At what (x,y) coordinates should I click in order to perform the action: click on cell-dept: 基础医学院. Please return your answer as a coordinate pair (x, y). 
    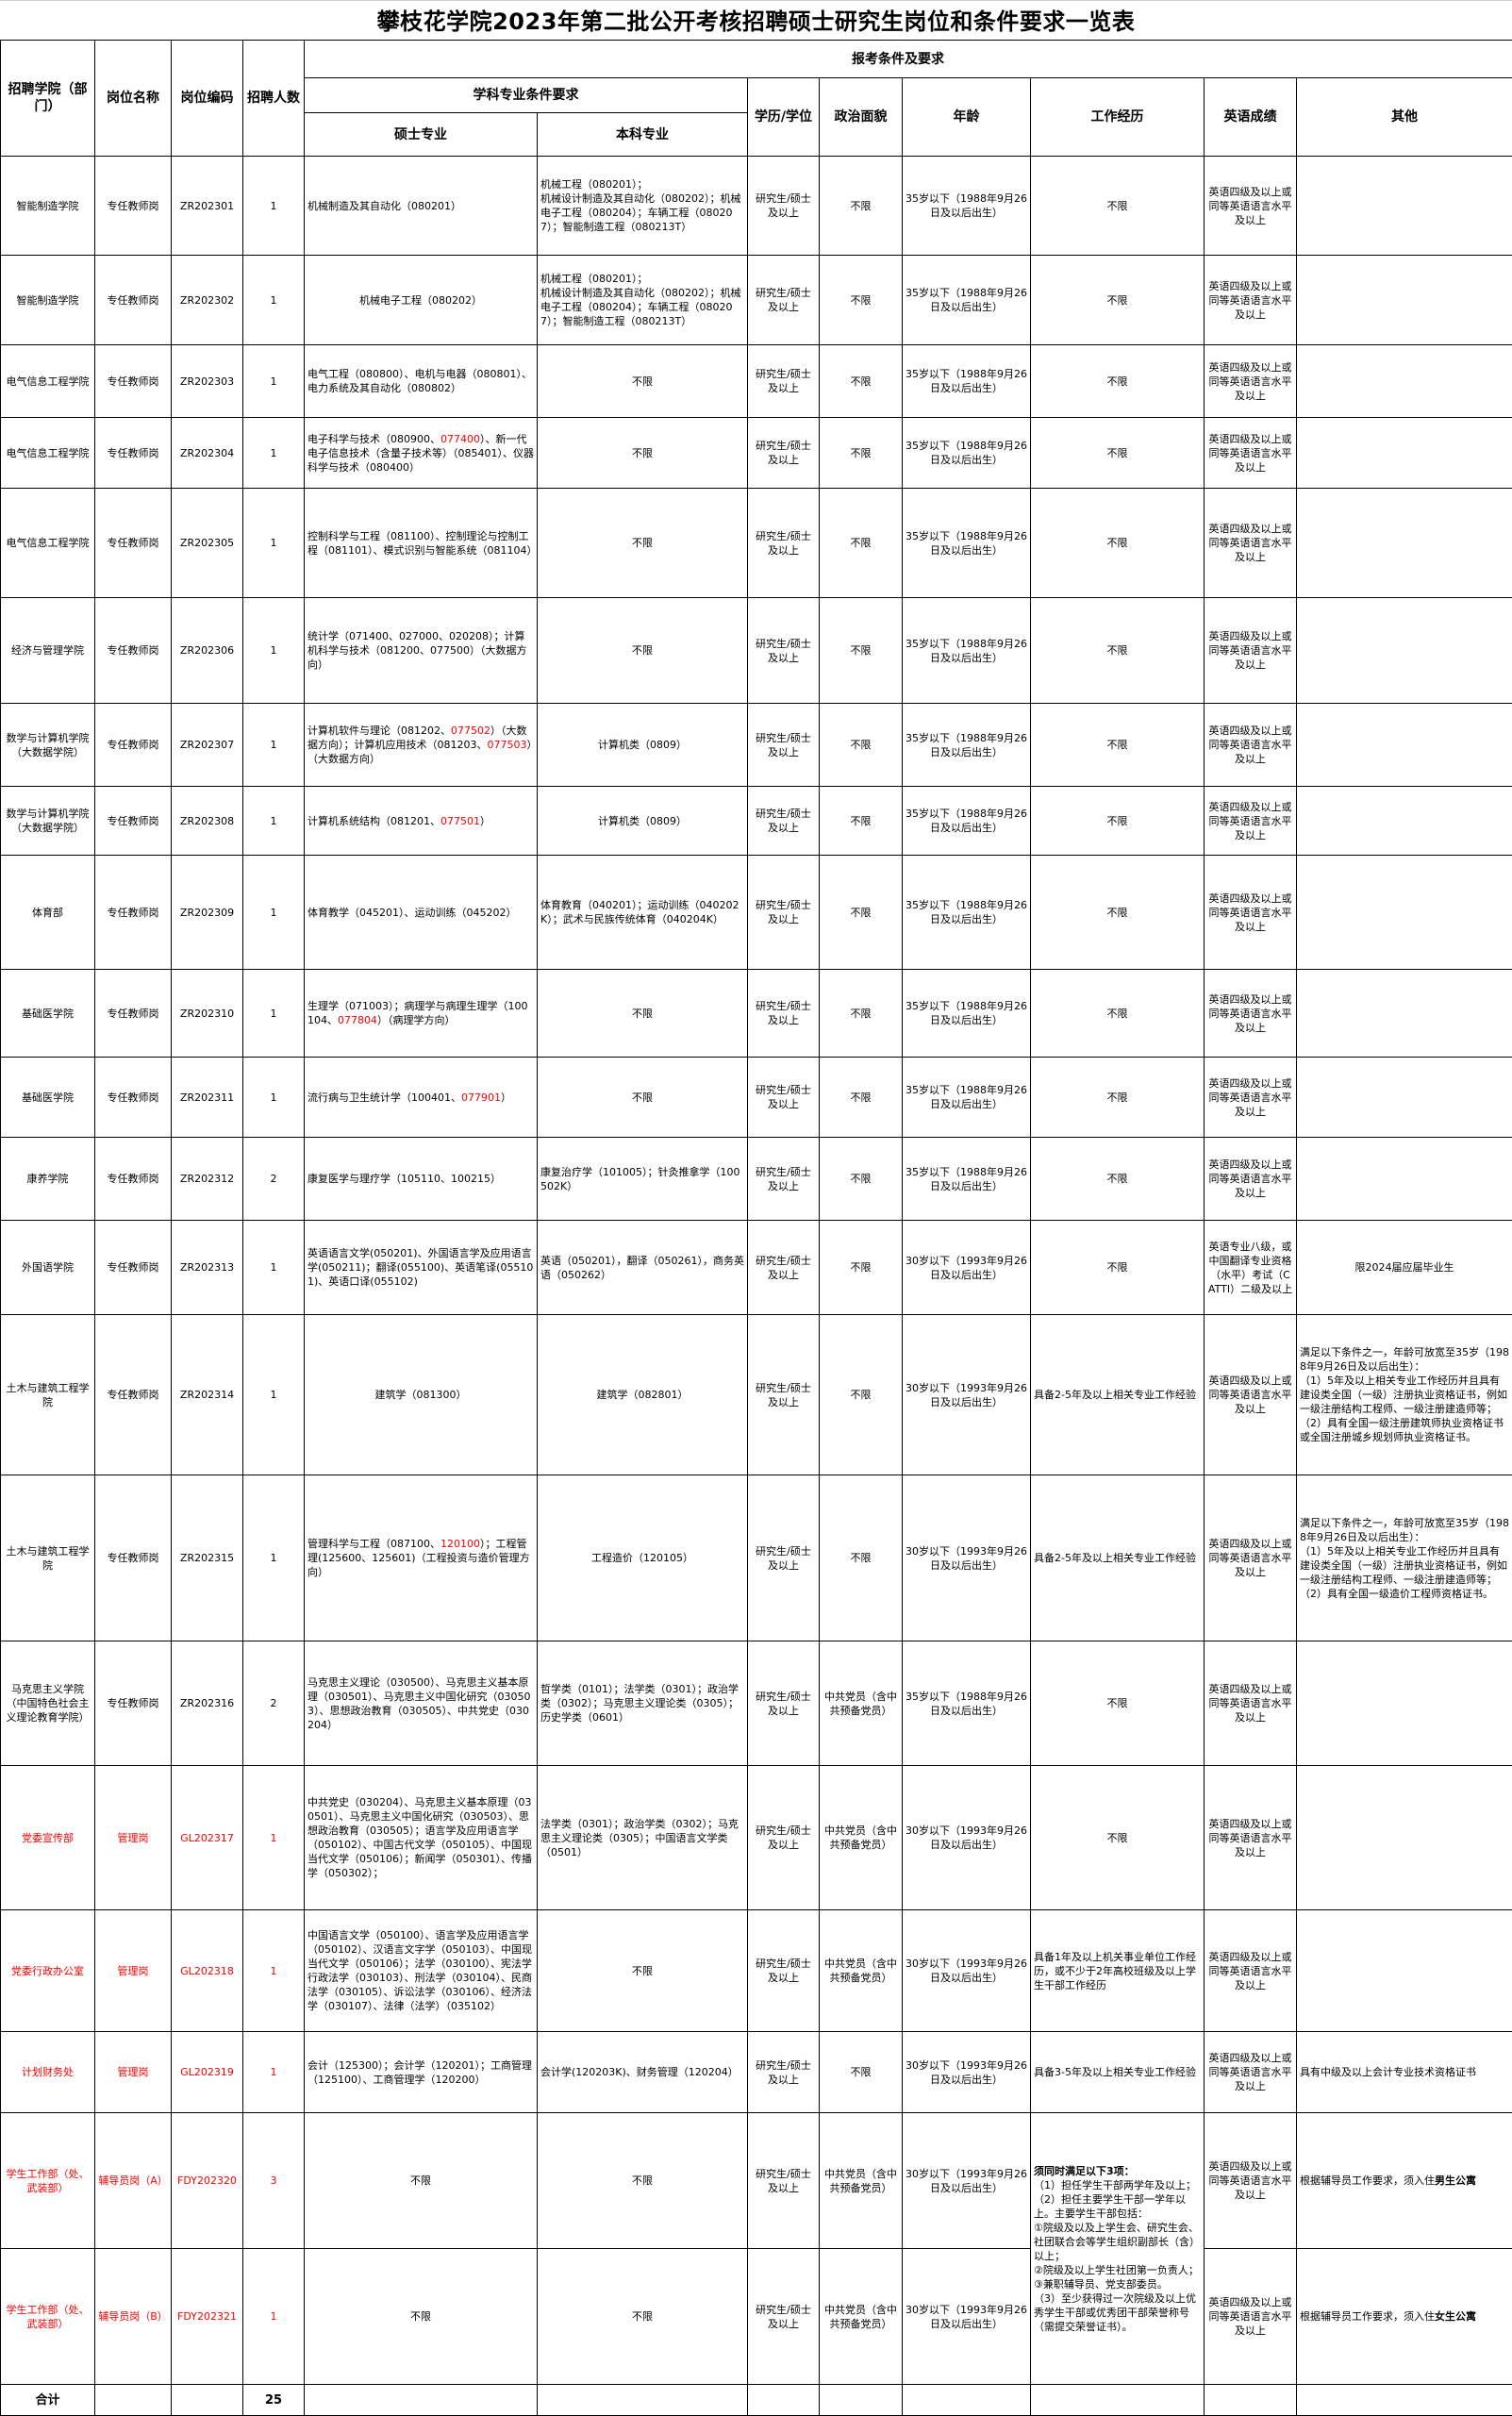
    Looking at the image, I should click on (47, 1014).